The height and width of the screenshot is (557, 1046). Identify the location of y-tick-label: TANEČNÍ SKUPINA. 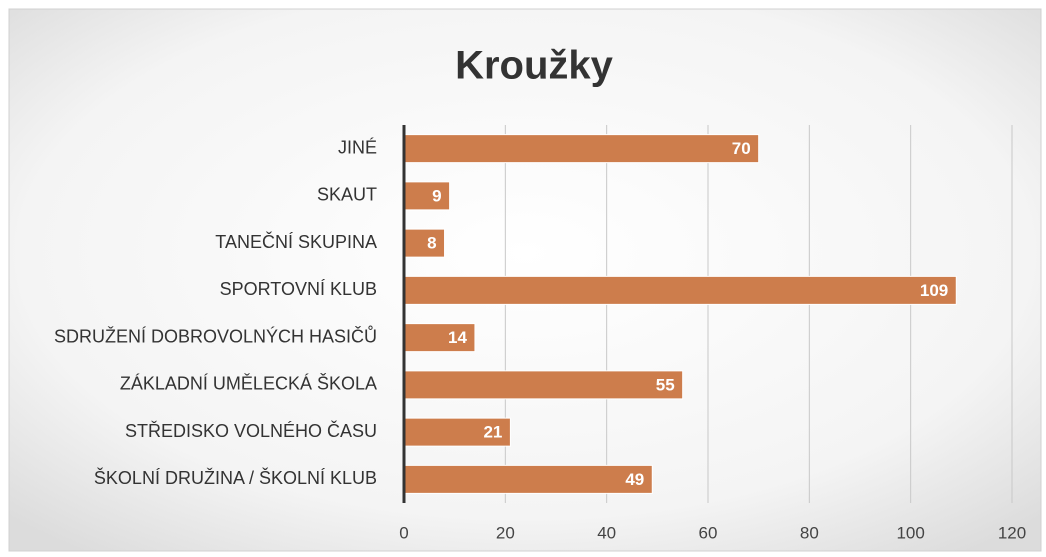
(296, 241).